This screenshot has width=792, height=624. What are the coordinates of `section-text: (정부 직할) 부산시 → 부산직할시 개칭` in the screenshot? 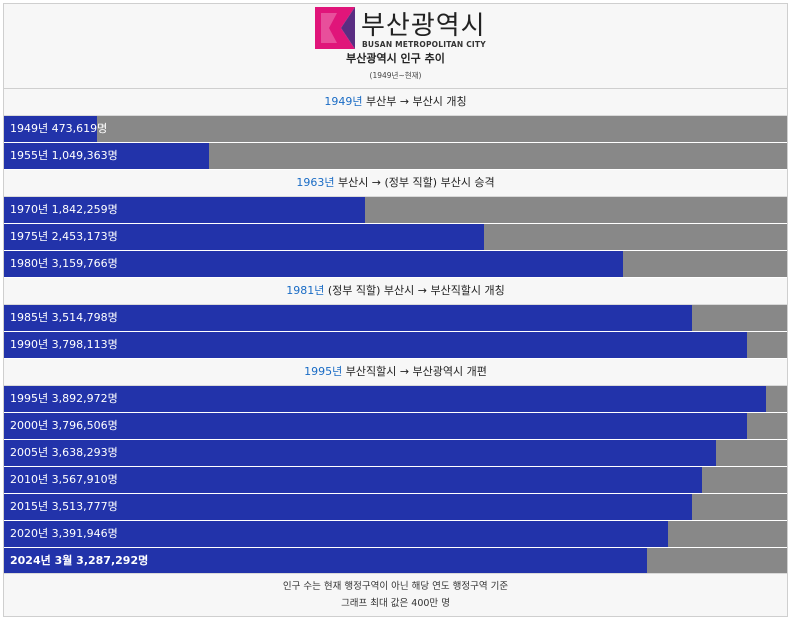 It's located at (414, 290).